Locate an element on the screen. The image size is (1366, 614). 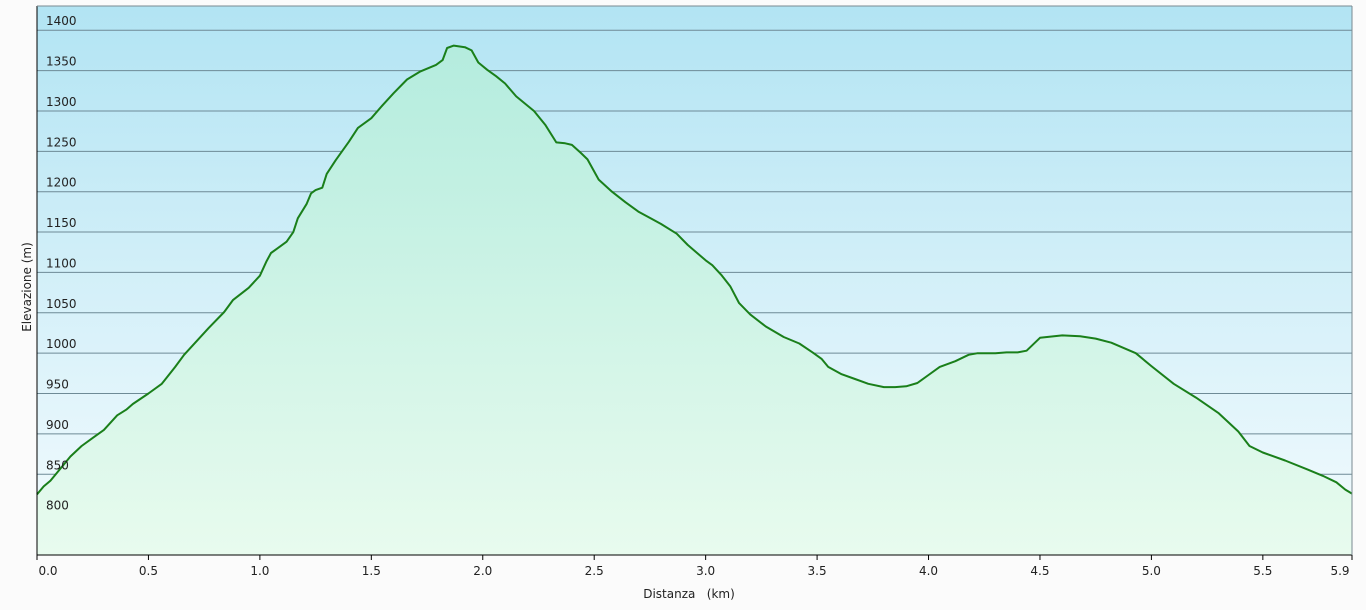
y-tick-label: 900 is located at coordinates (57, 425).